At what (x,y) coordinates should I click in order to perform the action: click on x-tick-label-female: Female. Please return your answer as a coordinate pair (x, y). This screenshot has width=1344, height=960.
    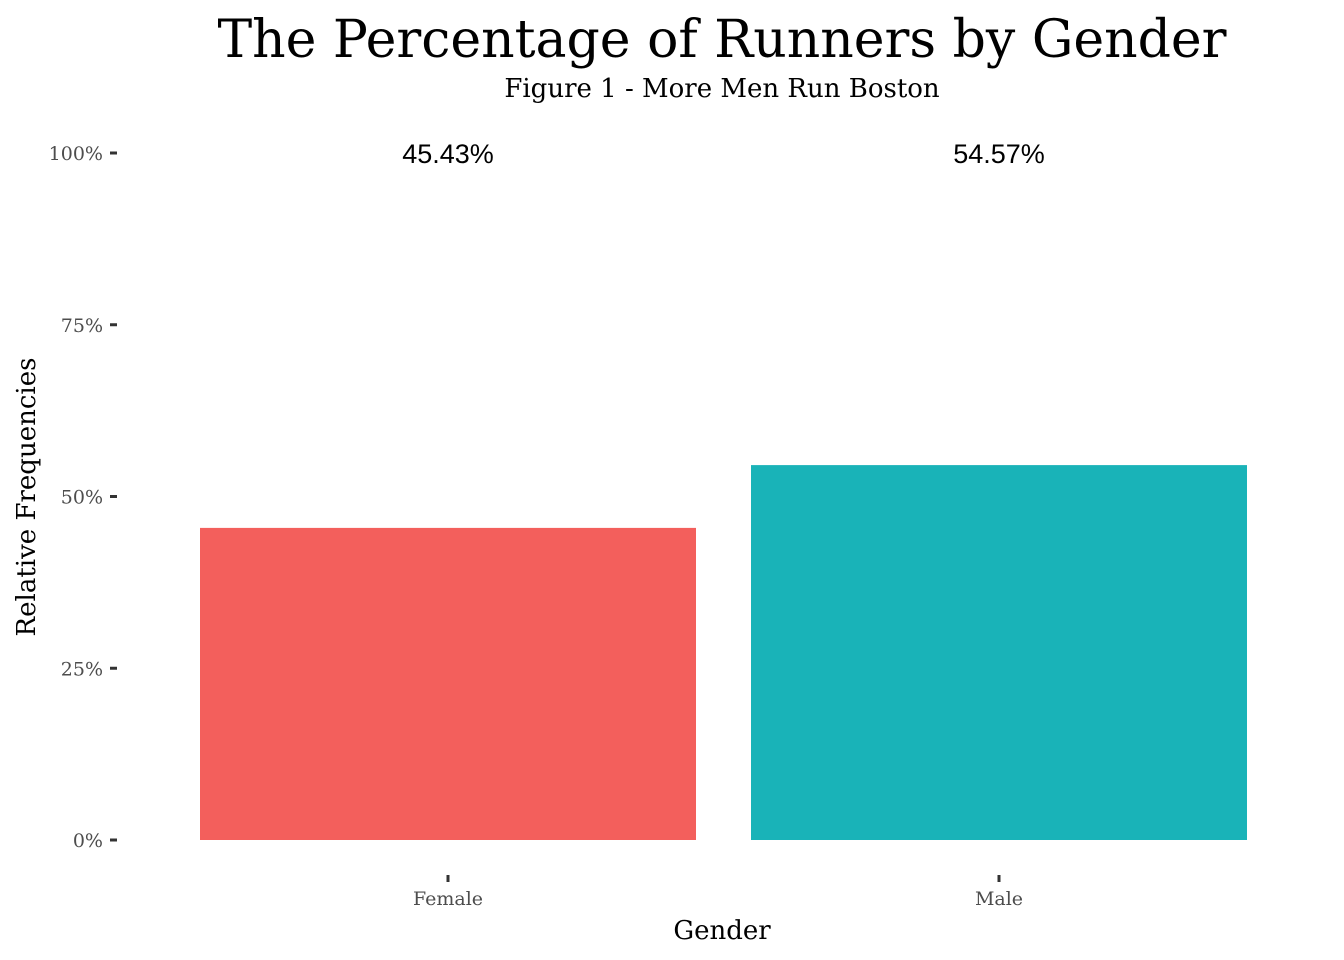
    Looking at the image, I should click on (448, 899).